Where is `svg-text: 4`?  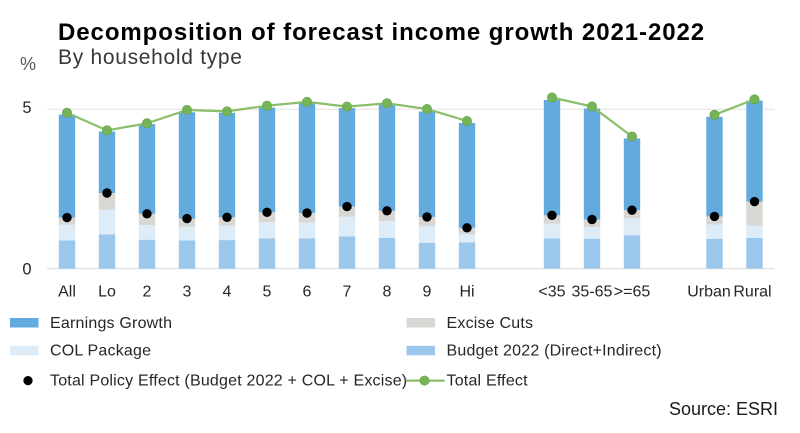
svg-text: 4 is located at coordinates (227, 292).